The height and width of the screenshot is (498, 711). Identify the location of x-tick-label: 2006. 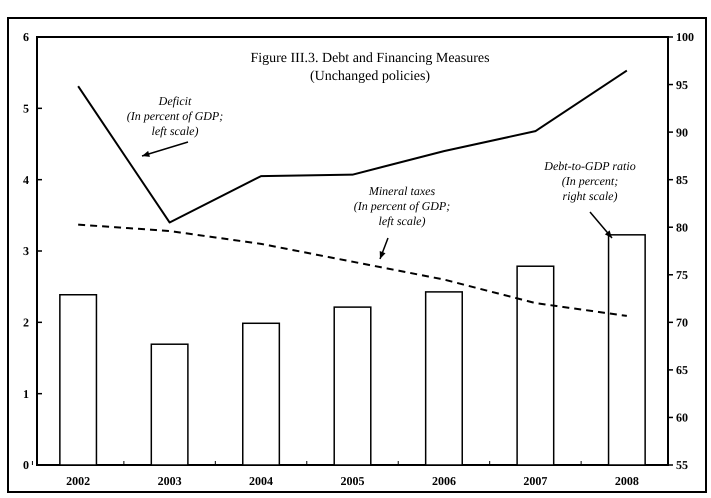
(444, 481).